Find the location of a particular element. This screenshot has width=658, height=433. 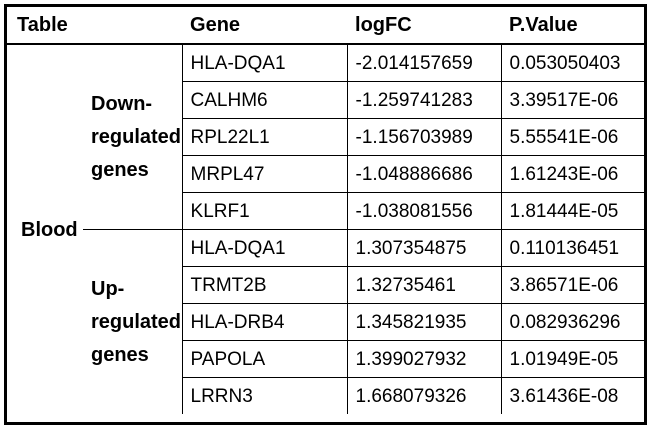

table-row: CALHM6 -1.259741283 3.39517E-06 is located at coordinates (325, 100).